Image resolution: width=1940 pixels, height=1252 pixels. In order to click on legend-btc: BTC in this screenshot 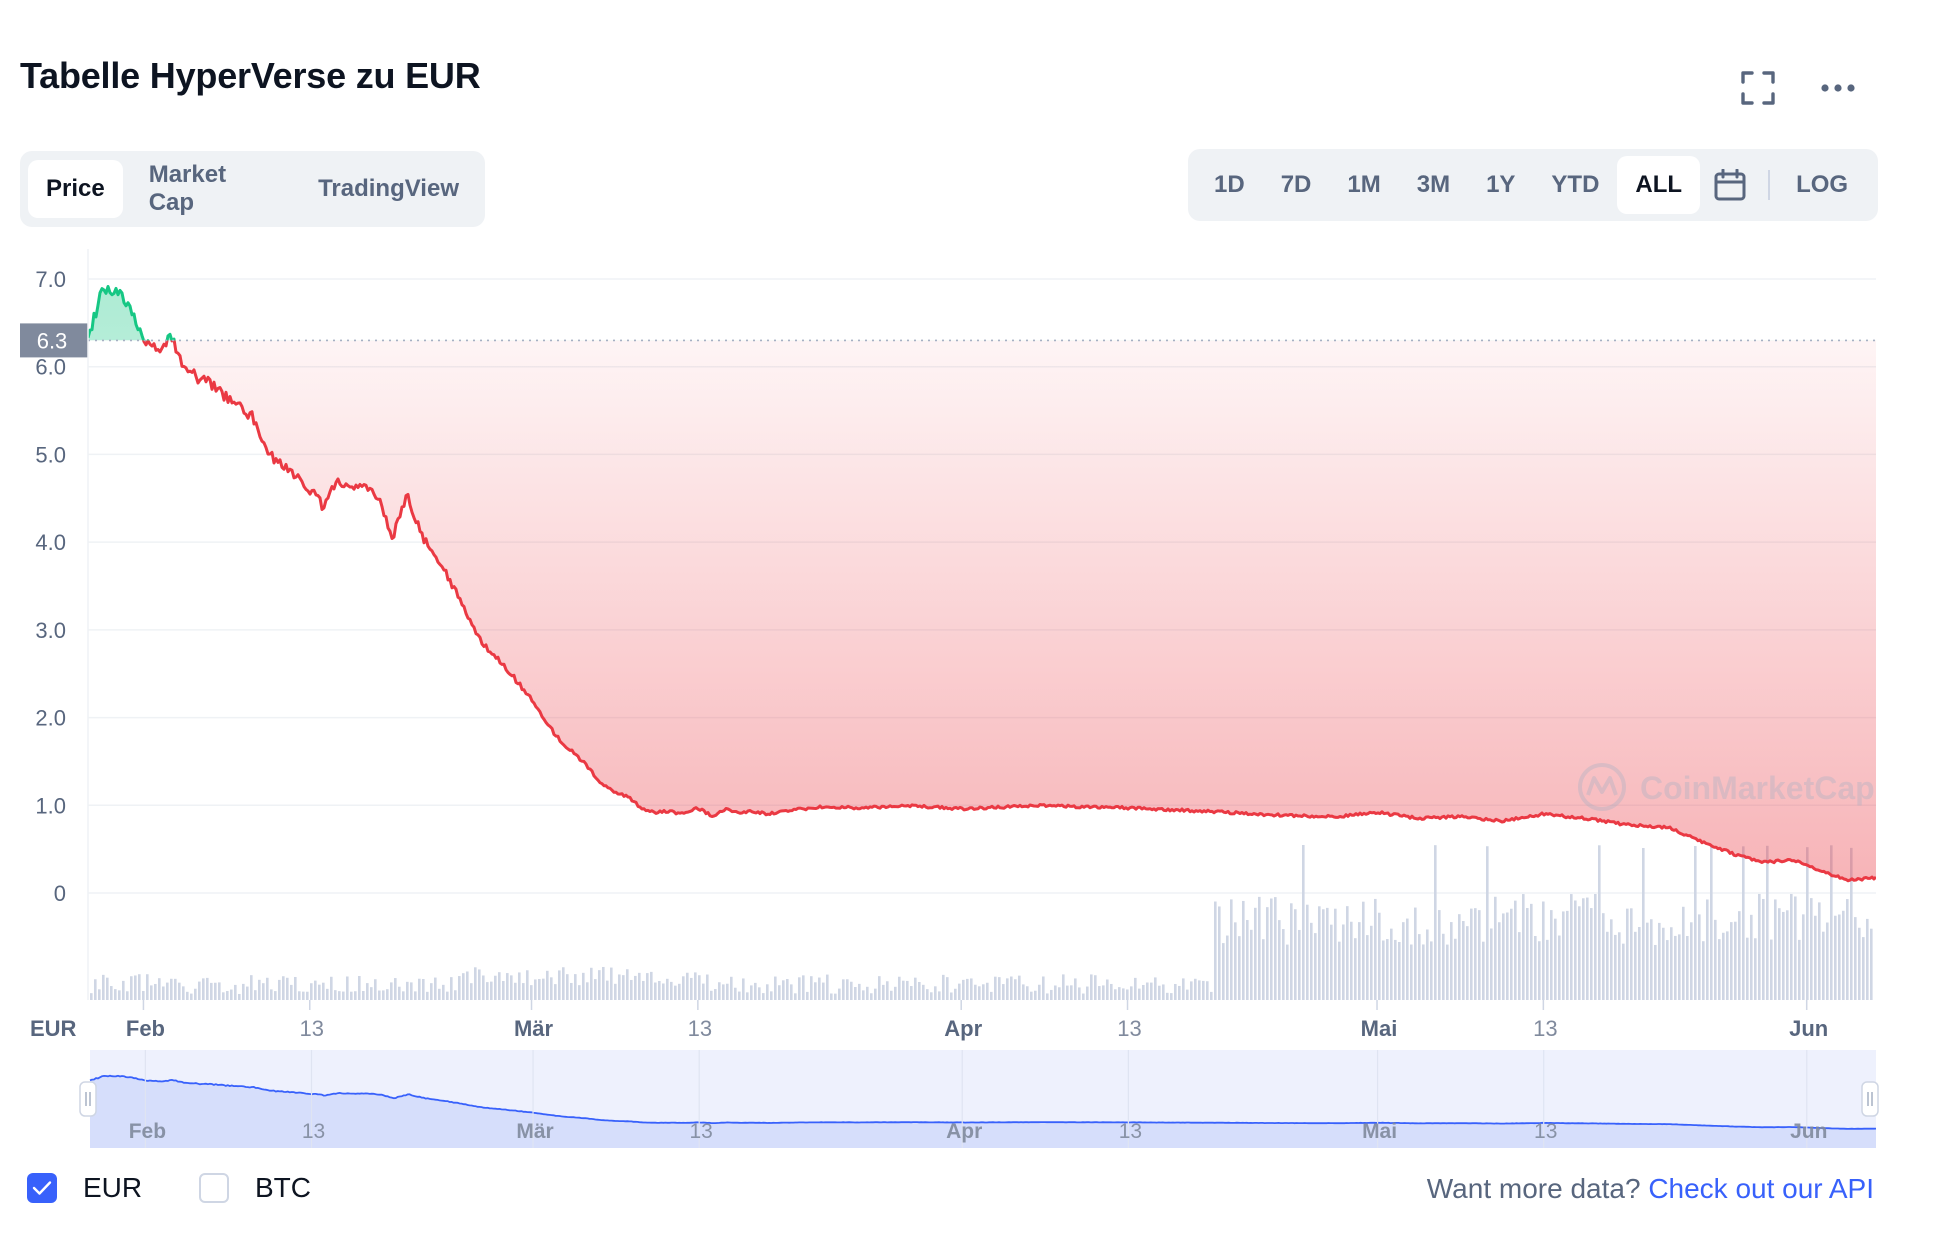, I will do `click(255, 1188)`.